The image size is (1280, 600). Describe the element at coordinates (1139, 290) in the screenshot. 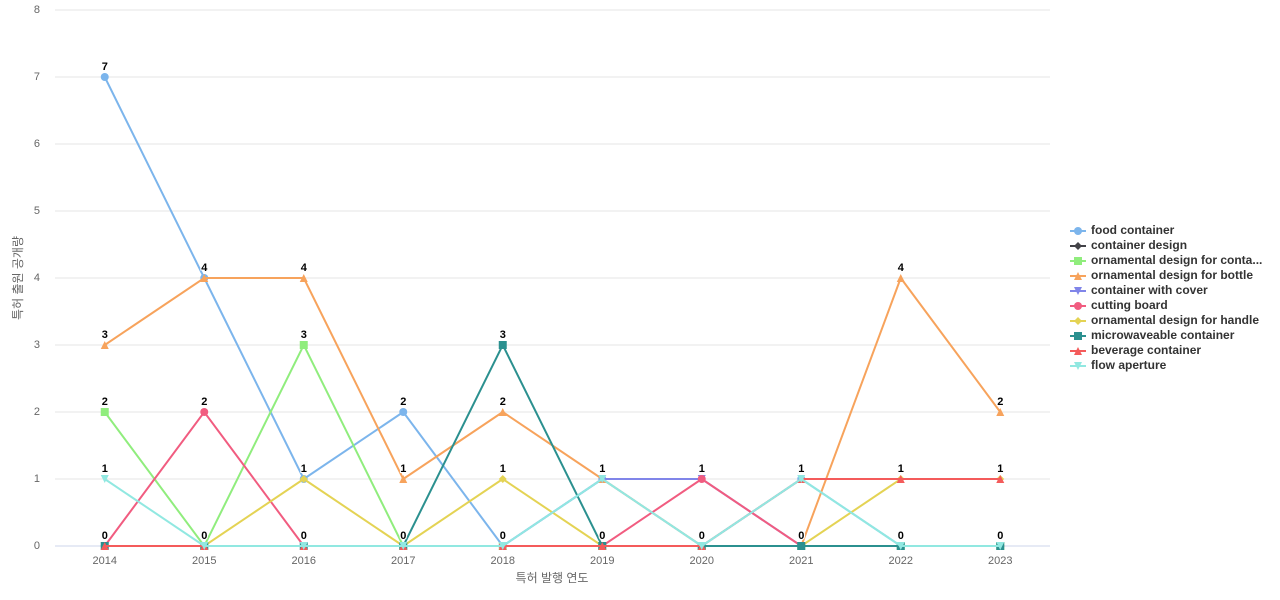

I see `legend-item: container with cover` at that location.